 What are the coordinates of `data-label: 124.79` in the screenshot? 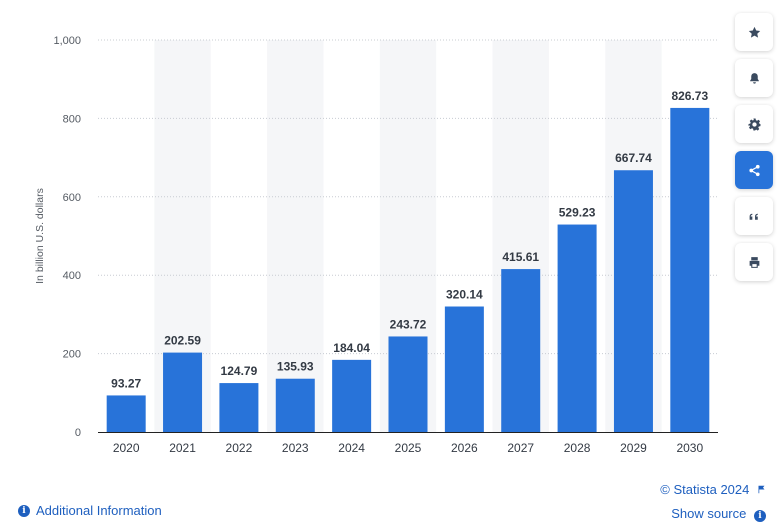 It's located at (239, 371).